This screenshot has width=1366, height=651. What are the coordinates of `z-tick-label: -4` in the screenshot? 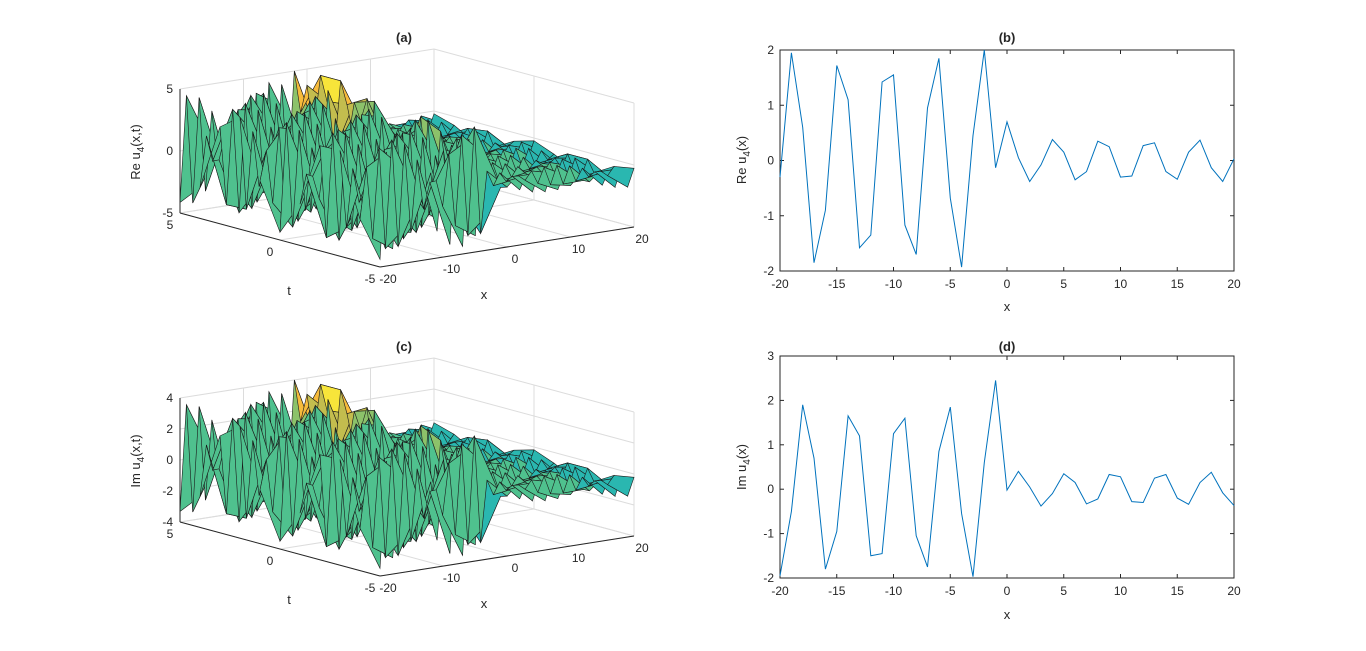 It's located at (167, 522).